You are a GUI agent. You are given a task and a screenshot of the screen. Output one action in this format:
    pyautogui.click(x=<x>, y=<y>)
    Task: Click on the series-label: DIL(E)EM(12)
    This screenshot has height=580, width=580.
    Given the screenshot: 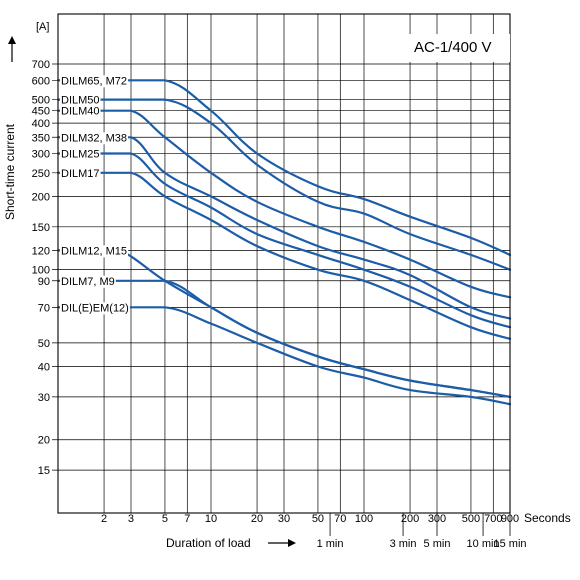 What is the action you would take?
    pyautogui.click(x=95, y=308)
    